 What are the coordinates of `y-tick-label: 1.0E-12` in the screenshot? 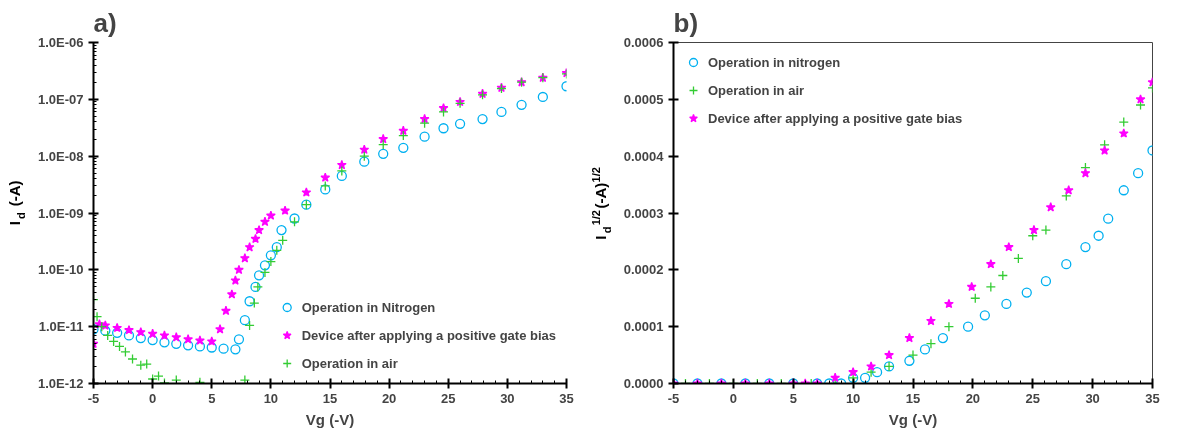 It's located at (60, 383).